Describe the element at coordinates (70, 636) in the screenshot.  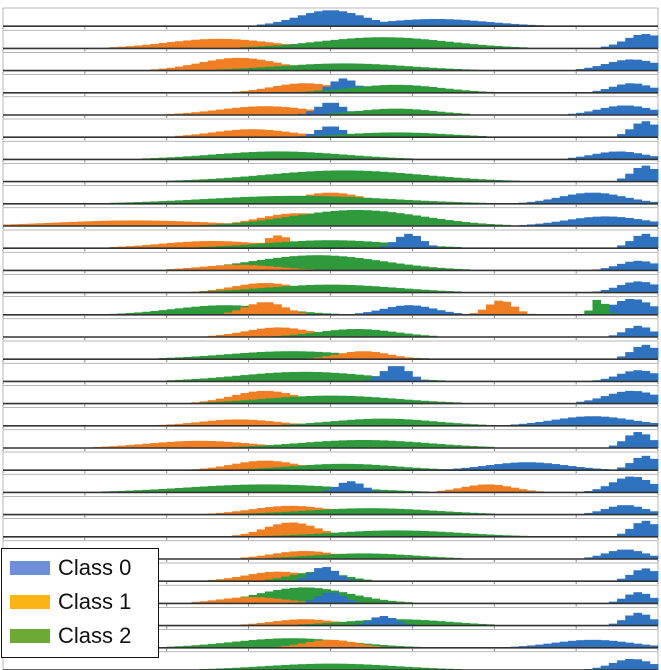
I see `legend-item-class-2: Class 2` at that location.